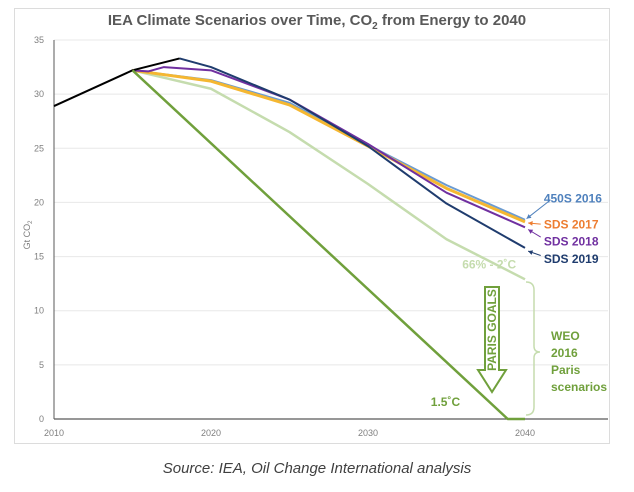 This screenshot has width=634, height=492. I want to click on series-label: 450S 2016, so click(573, 198).